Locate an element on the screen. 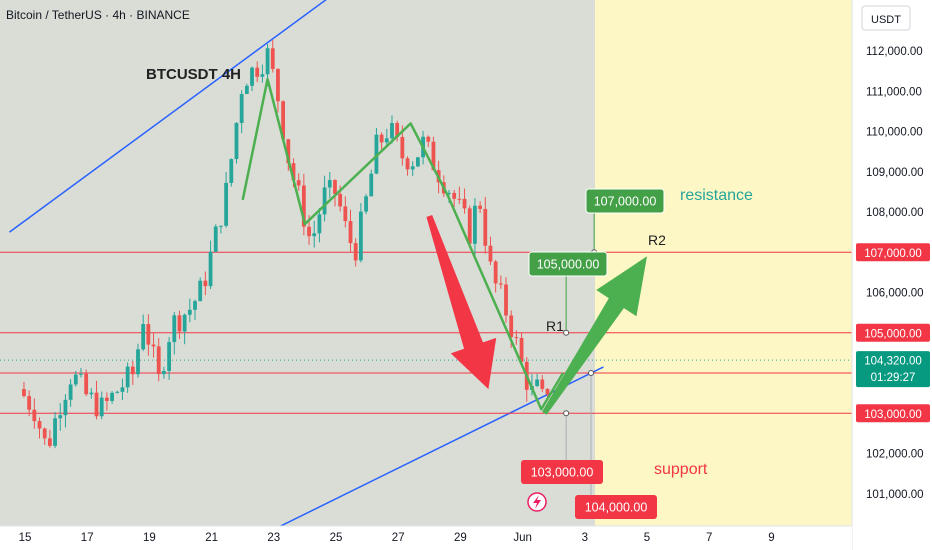  channel-upper-line is located at coordinates (168, 116).